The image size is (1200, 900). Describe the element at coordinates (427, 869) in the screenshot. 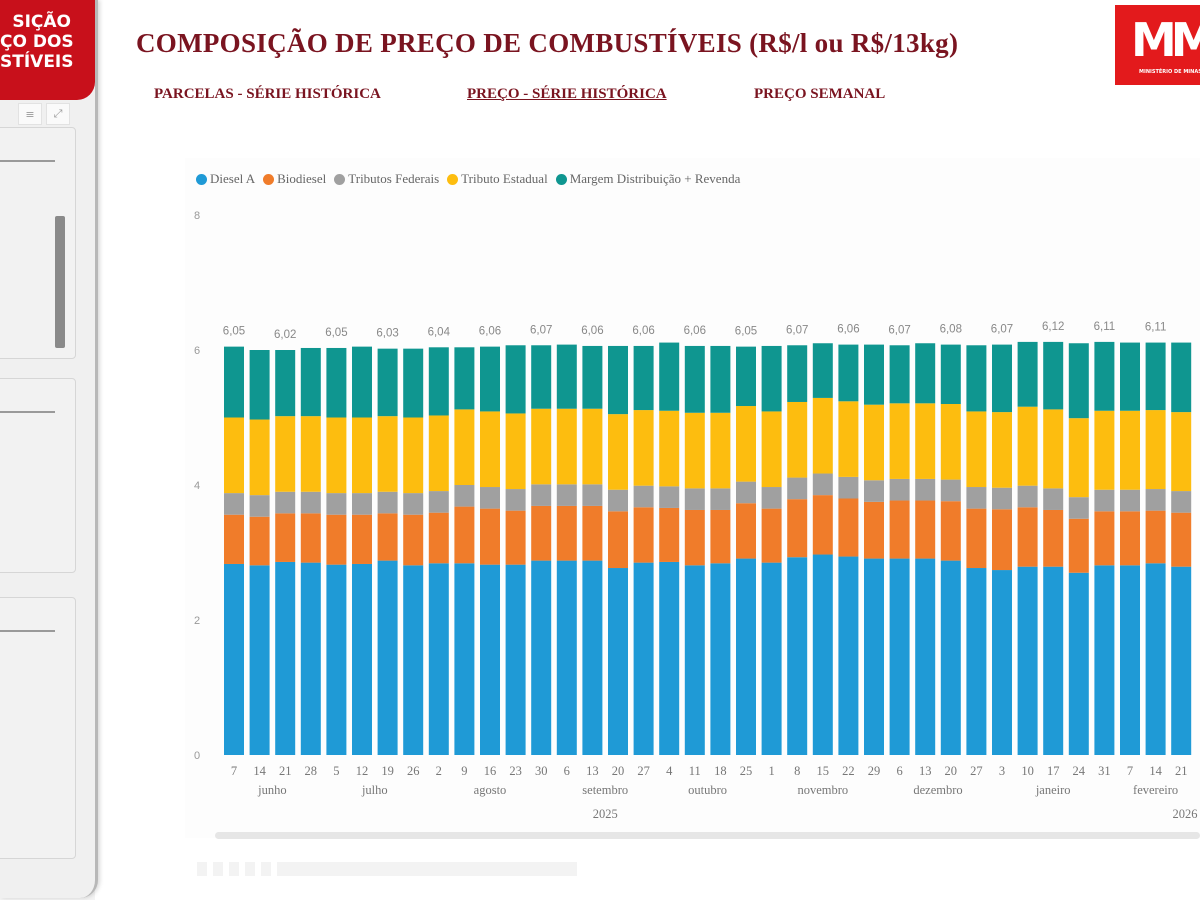

I see `footer-page-strip` at that location.